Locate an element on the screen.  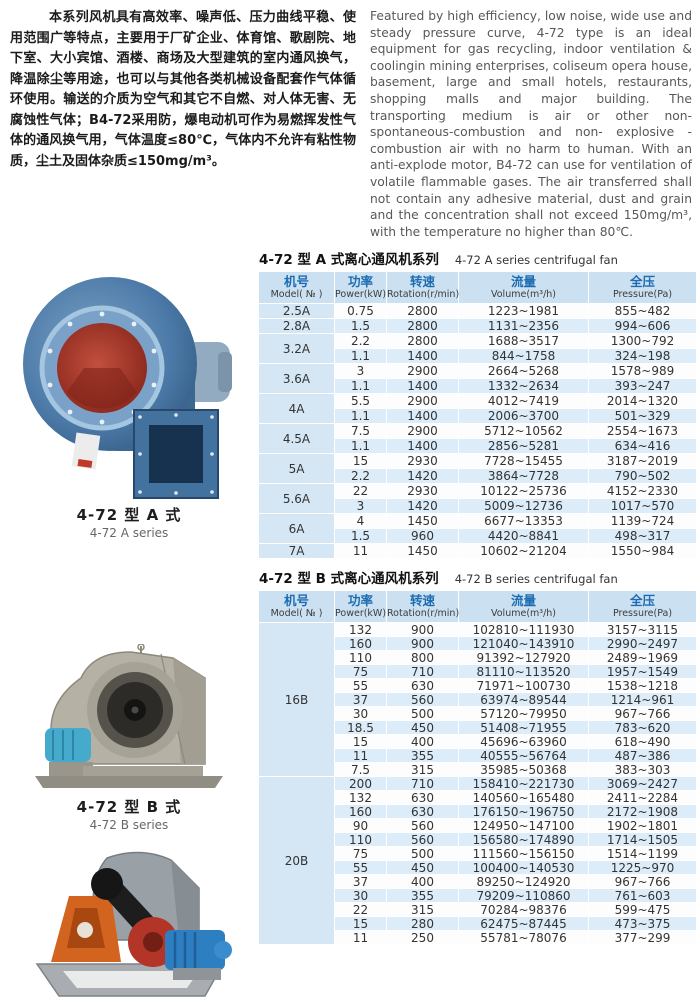
data-cell: 790~502 is located at coordinates (642, 476).